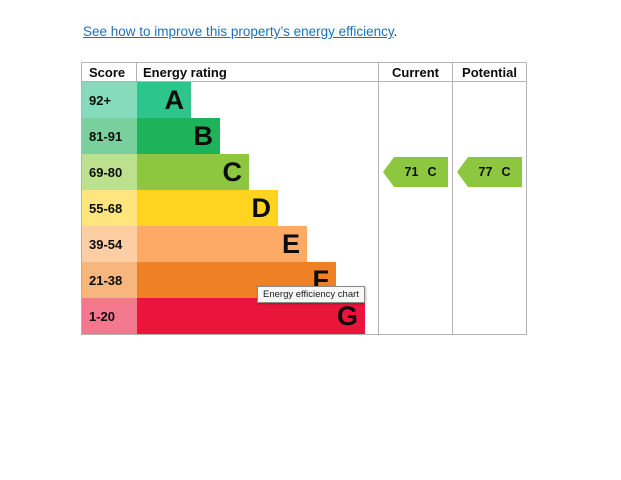 The height and width of the screenshot is (480, 621). Describe the element at coordinates (109, 72) in the screenshot. I see `score-column-header: Score` at that location.